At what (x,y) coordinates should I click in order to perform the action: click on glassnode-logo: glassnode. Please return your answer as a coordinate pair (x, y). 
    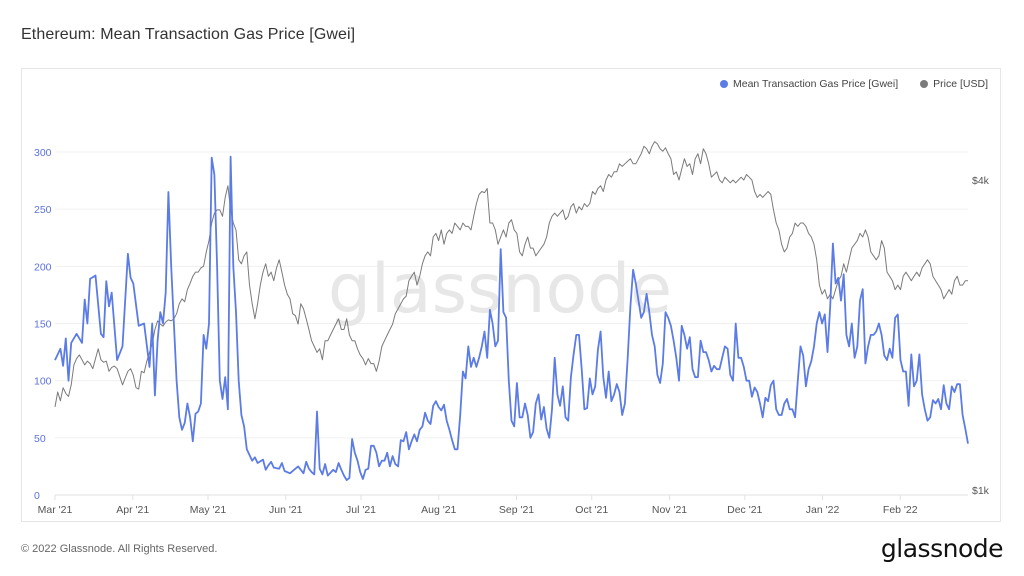
    Looking at the image, I should click on (942, 548).